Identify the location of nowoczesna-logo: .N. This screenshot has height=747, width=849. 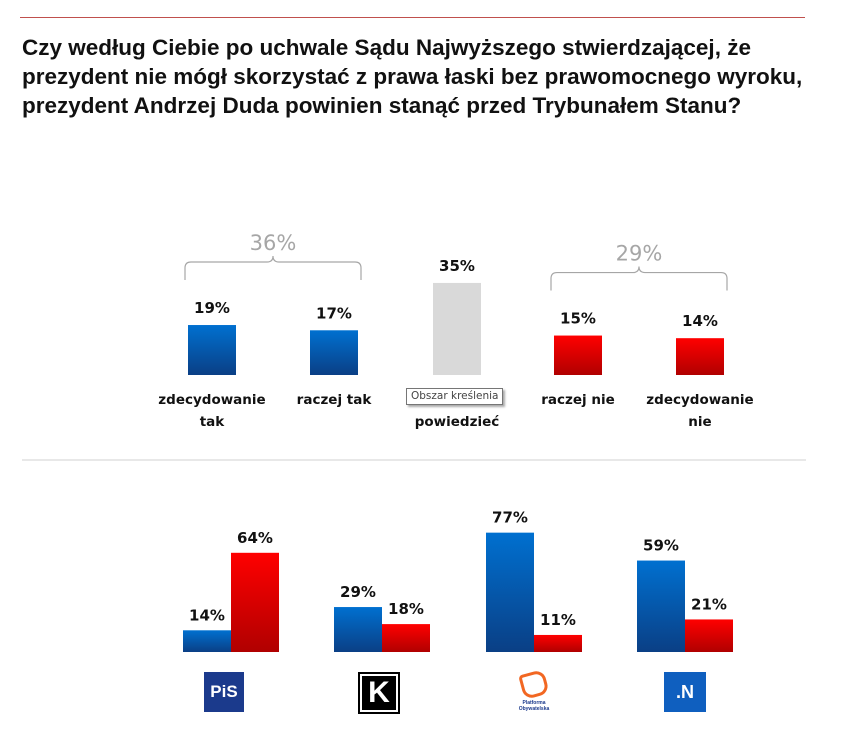
(685, 692).